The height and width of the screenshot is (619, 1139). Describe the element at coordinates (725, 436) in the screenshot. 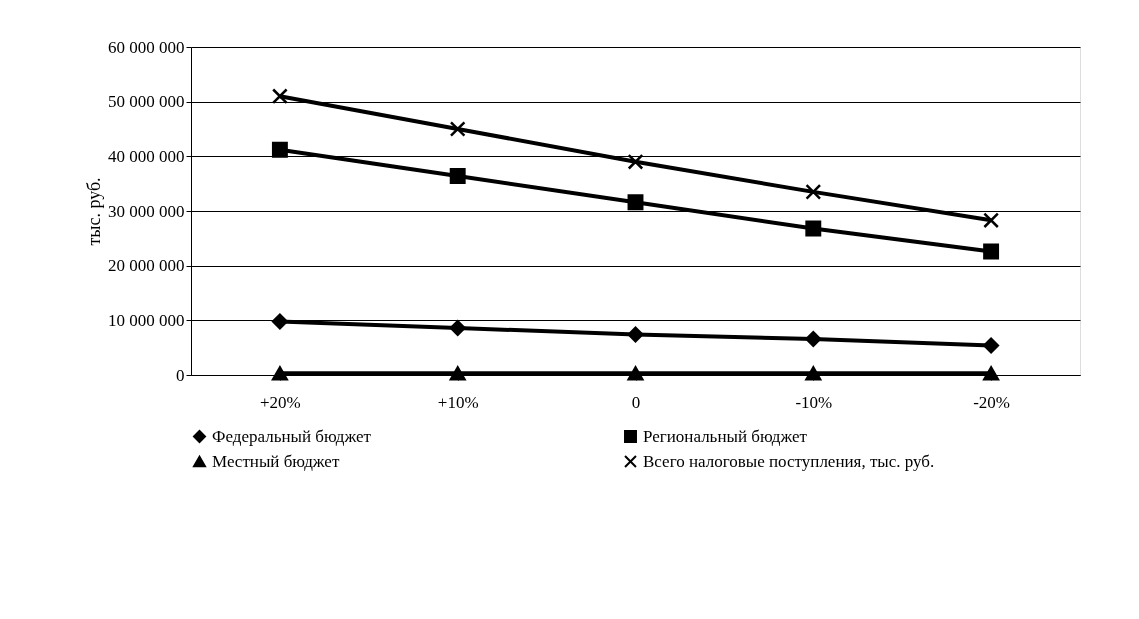

I see `legend-label: Региональный бюджет` at that location.